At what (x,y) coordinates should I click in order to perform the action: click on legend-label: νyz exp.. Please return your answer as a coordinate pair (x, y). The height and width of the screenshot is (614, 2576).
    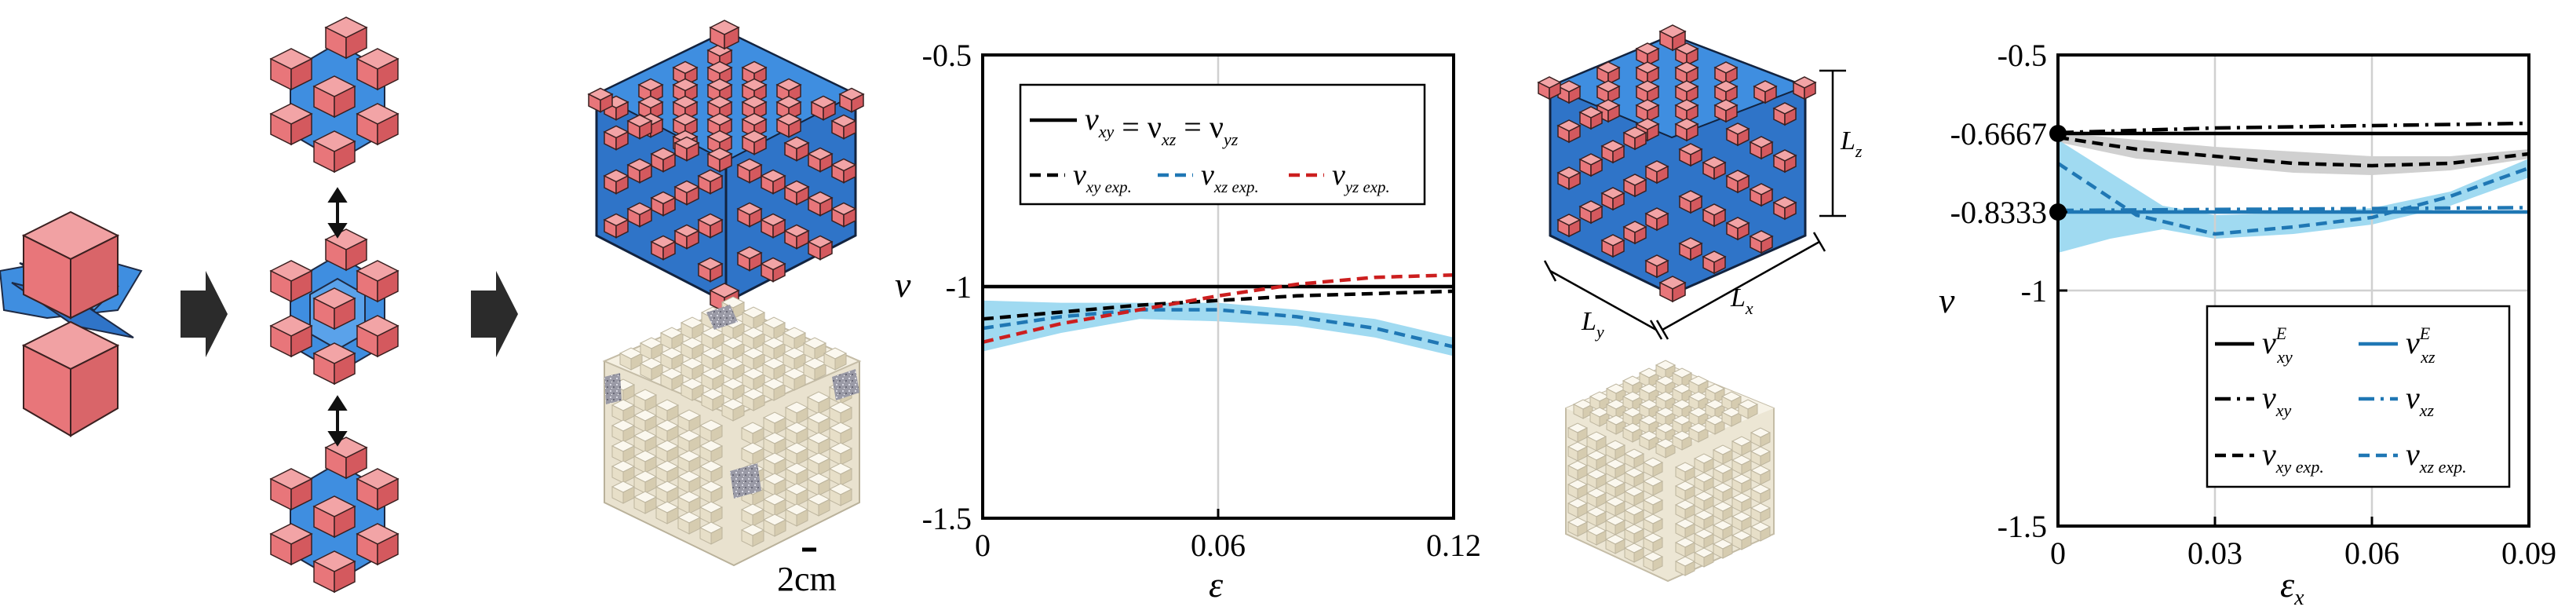
    Looking at the image, I should click on (1361, 177).